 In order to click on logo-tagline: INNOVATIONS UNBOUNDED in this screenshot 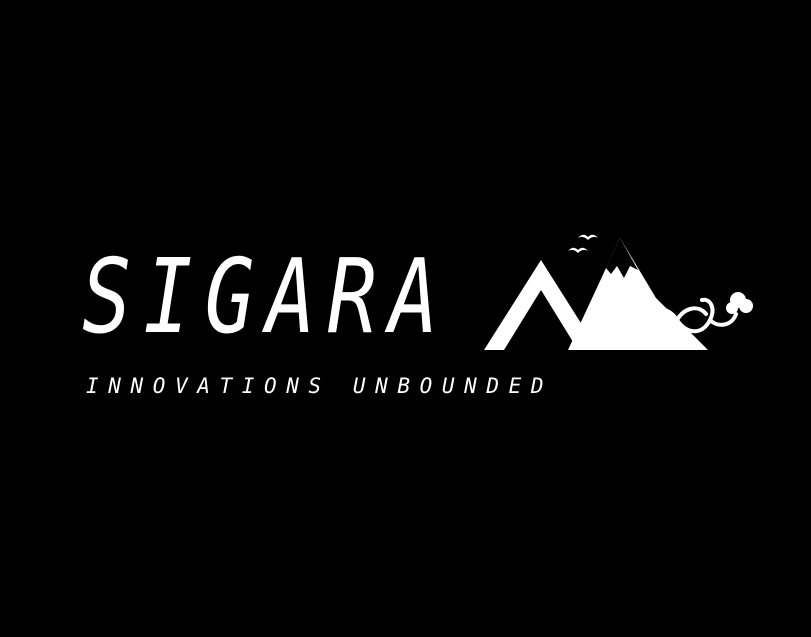, I will do `click(320, 386)`.